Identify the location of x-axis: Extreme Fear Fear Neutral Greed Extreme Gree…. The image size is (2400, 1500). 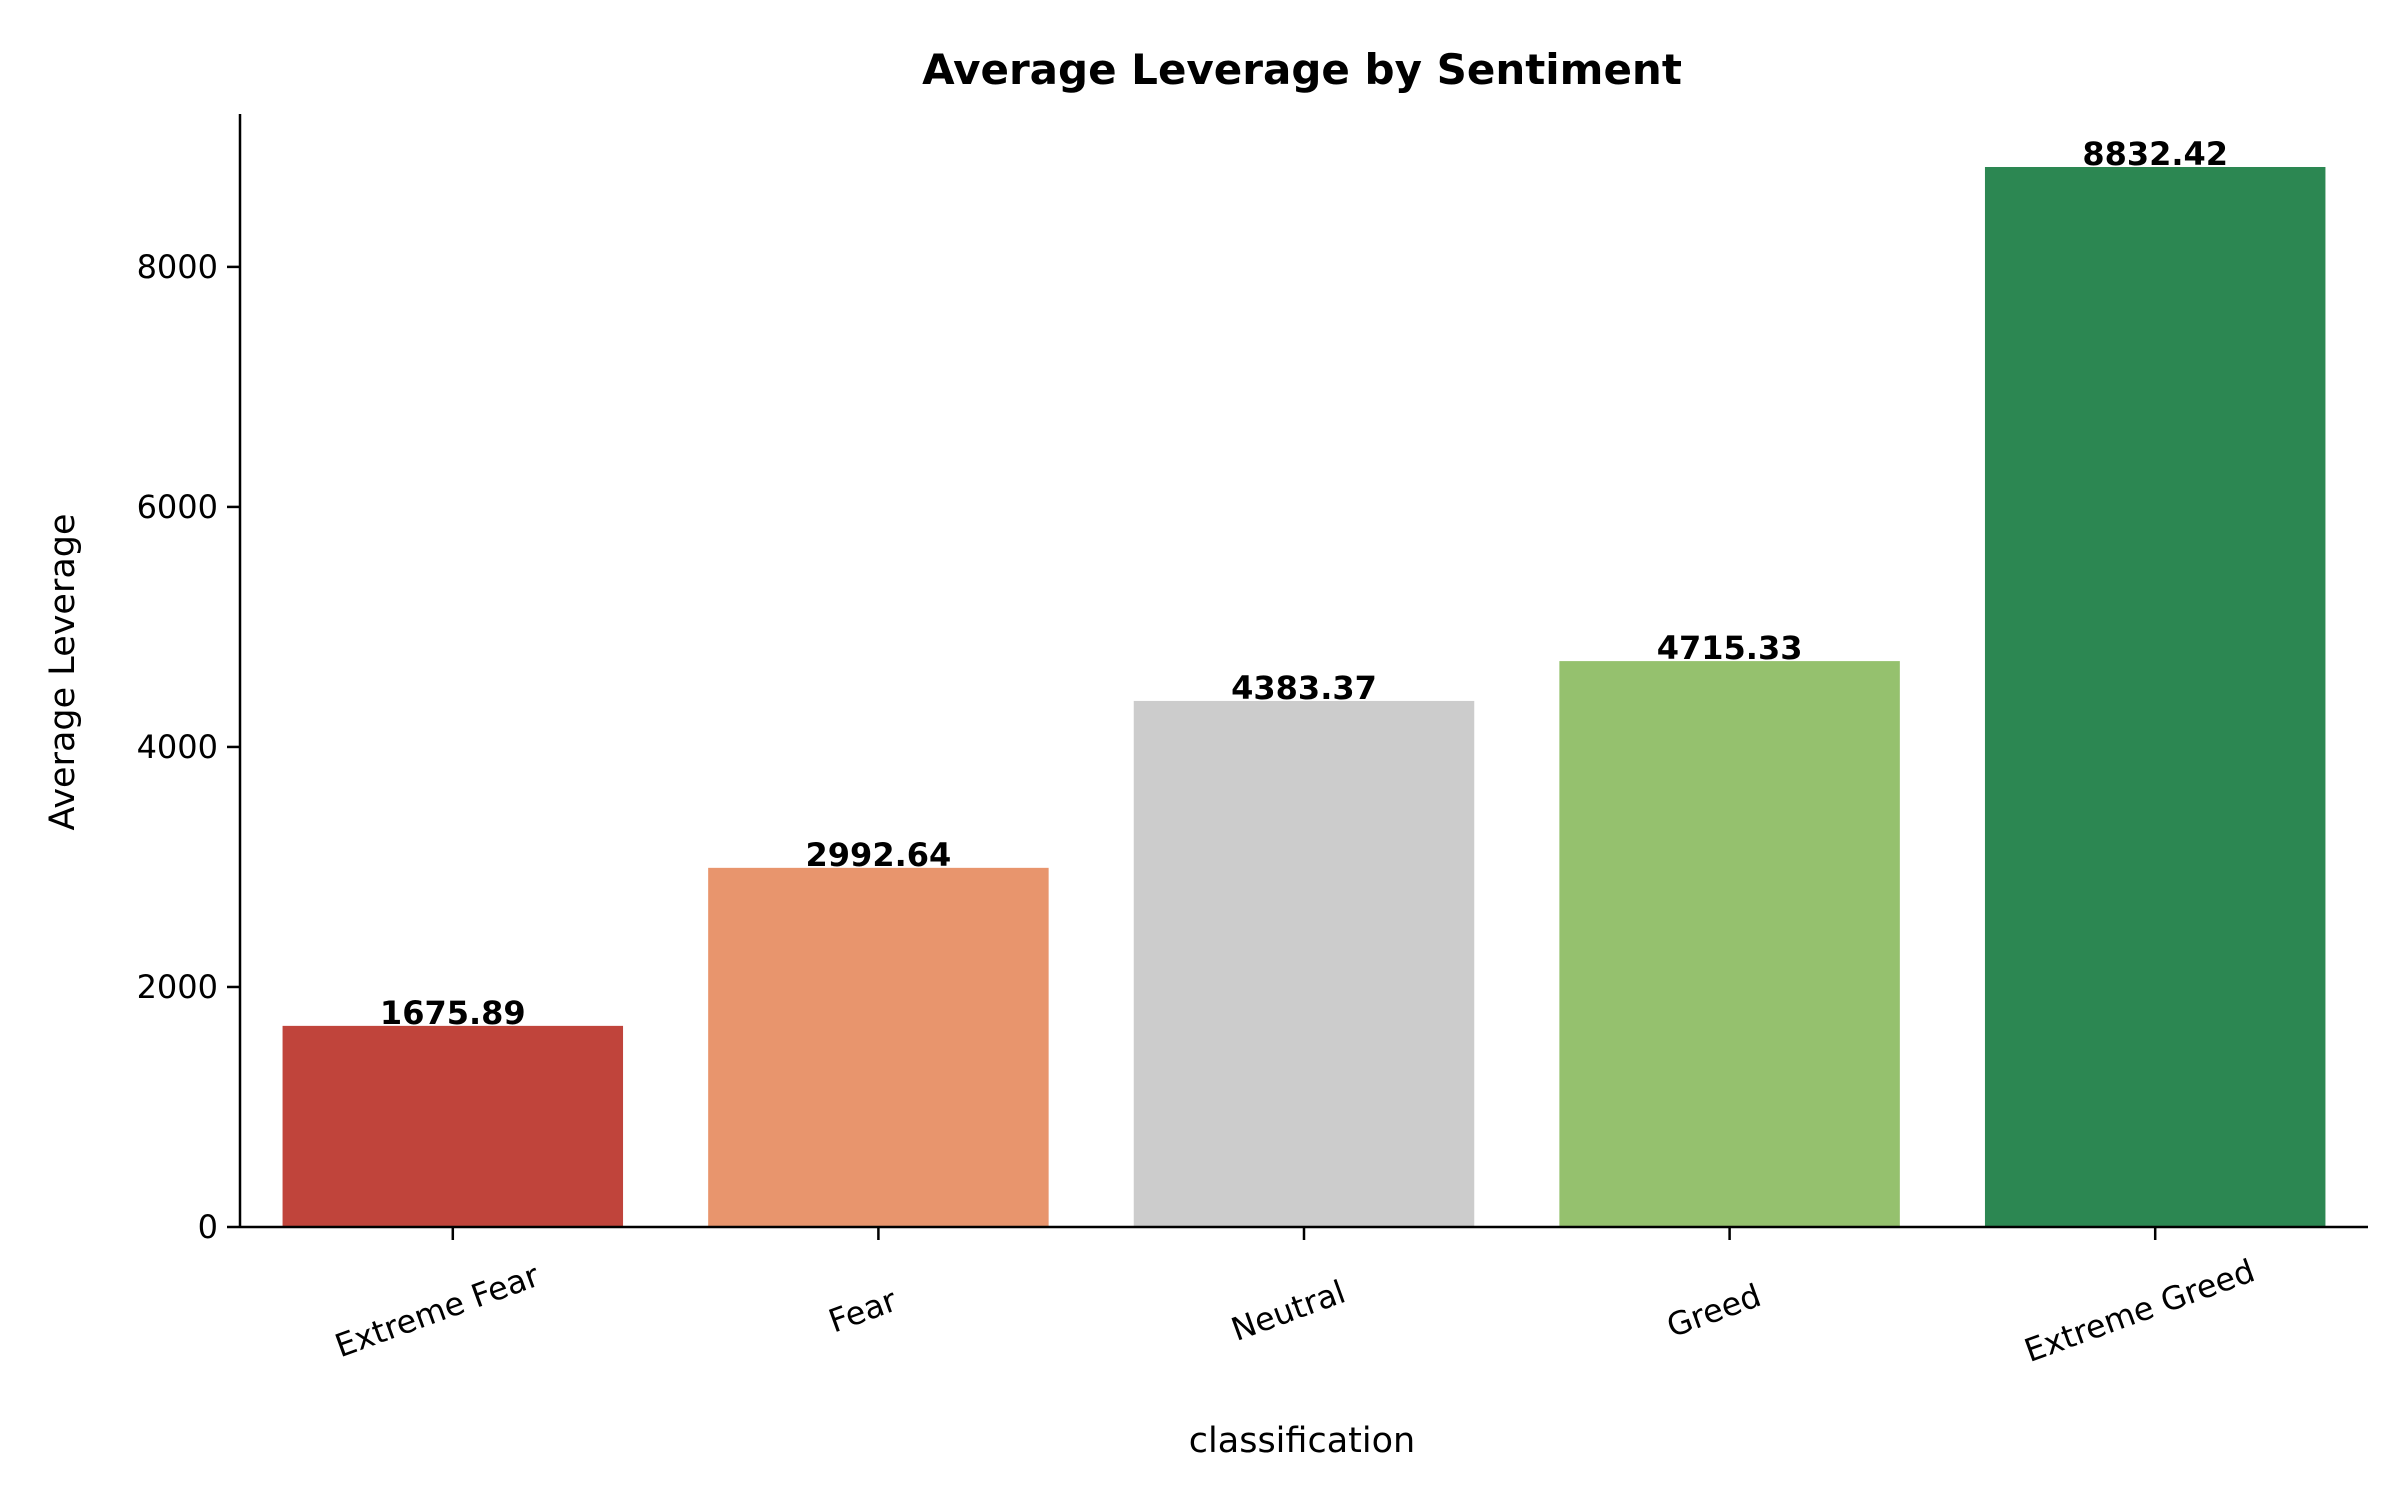
(1295, 1298).